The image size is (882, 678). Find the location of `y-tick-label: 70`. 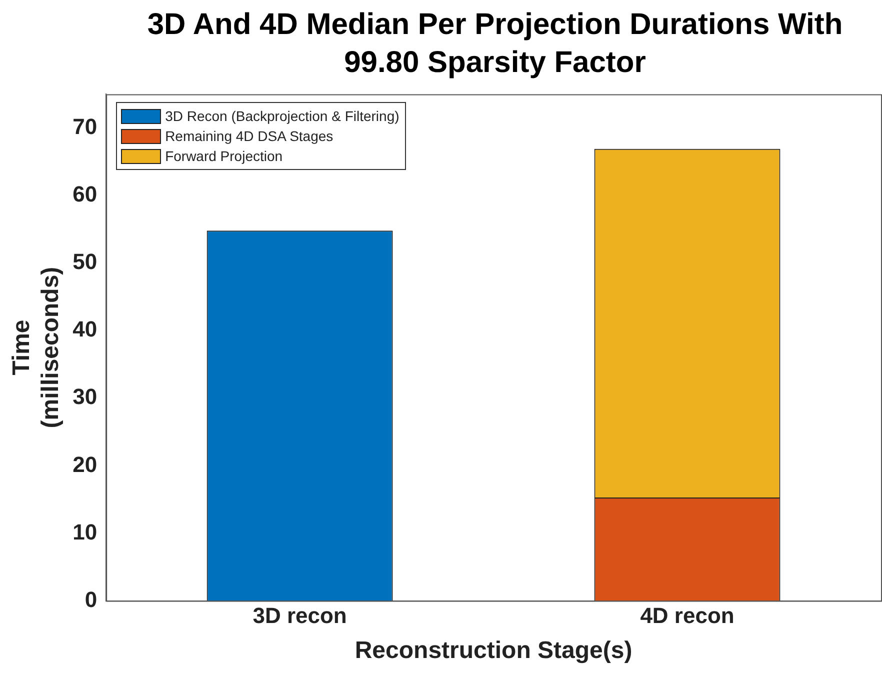

y-tick-label: 70 is located at coordinates (85, 127).